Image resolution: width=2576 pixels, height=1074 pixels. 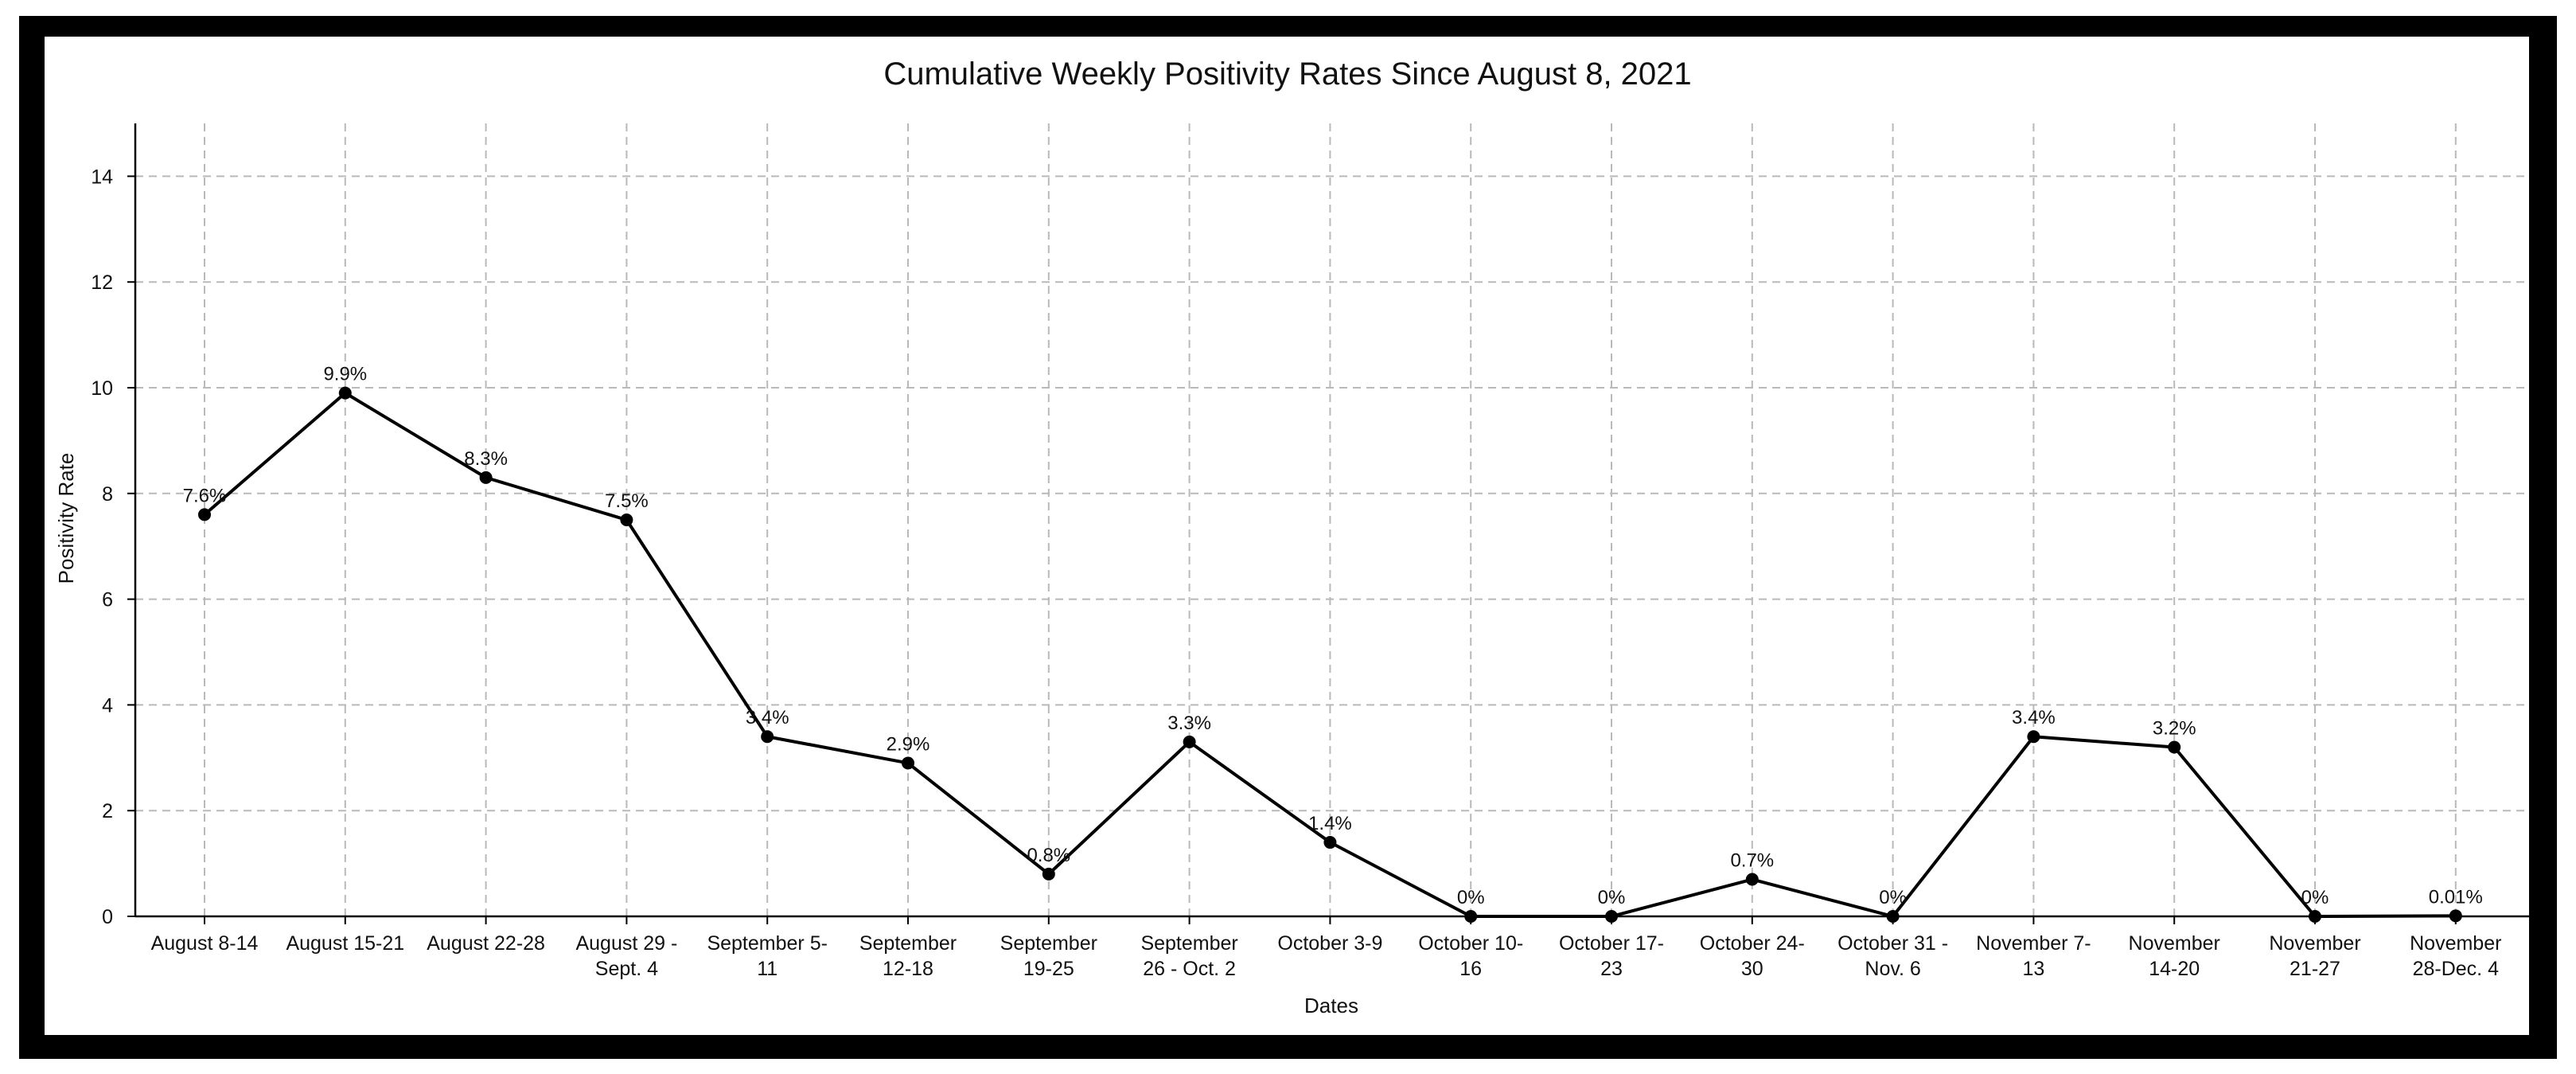 What do you see at coordinates (908, 956) in the screenshot?
I see `x-tick-label: September 12-18` at bounding box center [908, 956].